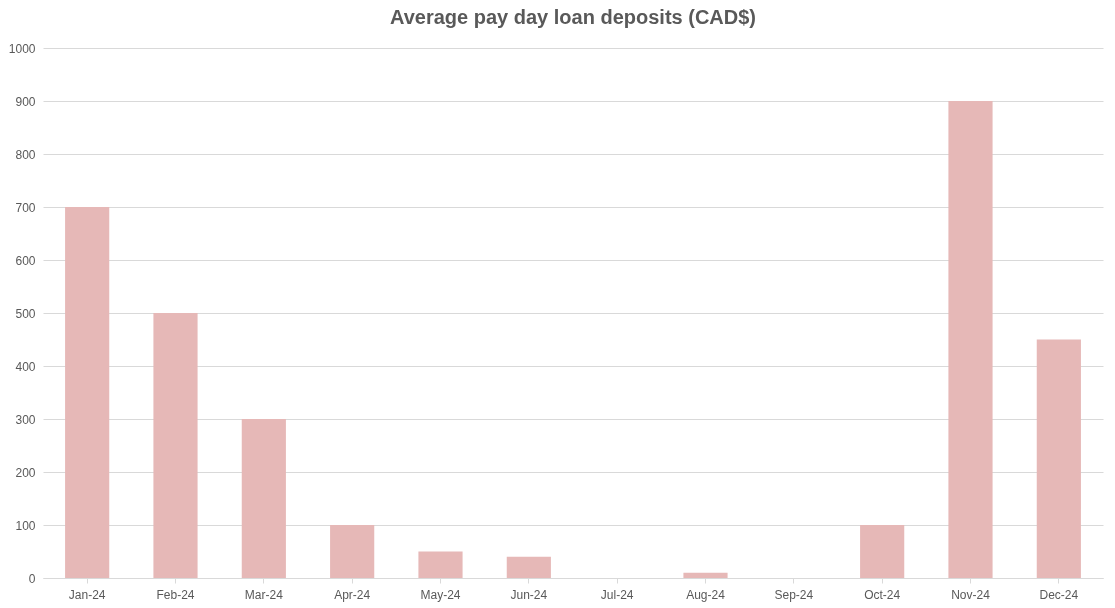 The image size is (1115, 608). Describe the element at coordinates (25, 154) in the screenshot. I see `y-tick-label: 800` at that location.